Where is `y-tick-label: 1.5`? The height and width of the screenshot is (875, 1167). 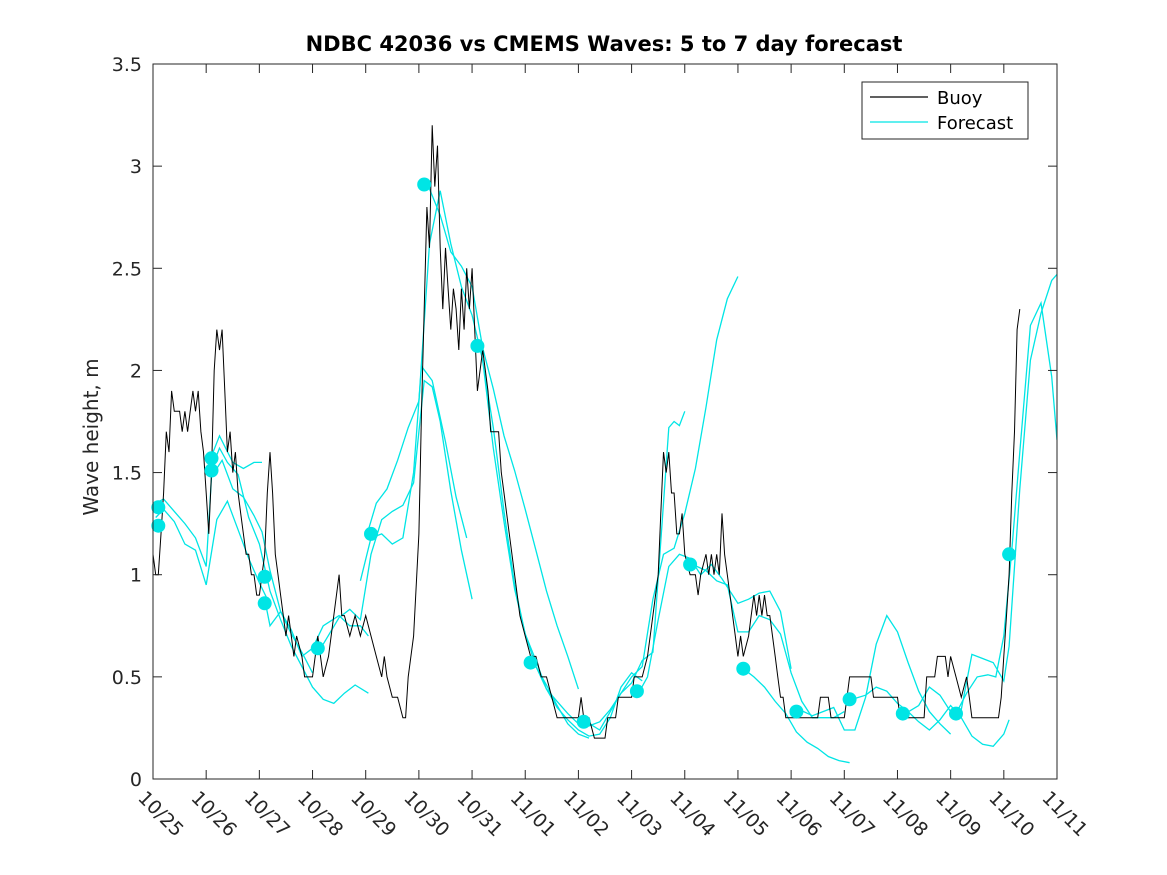
y-tick-label: 1.5 is located at coordinates (127, 474).